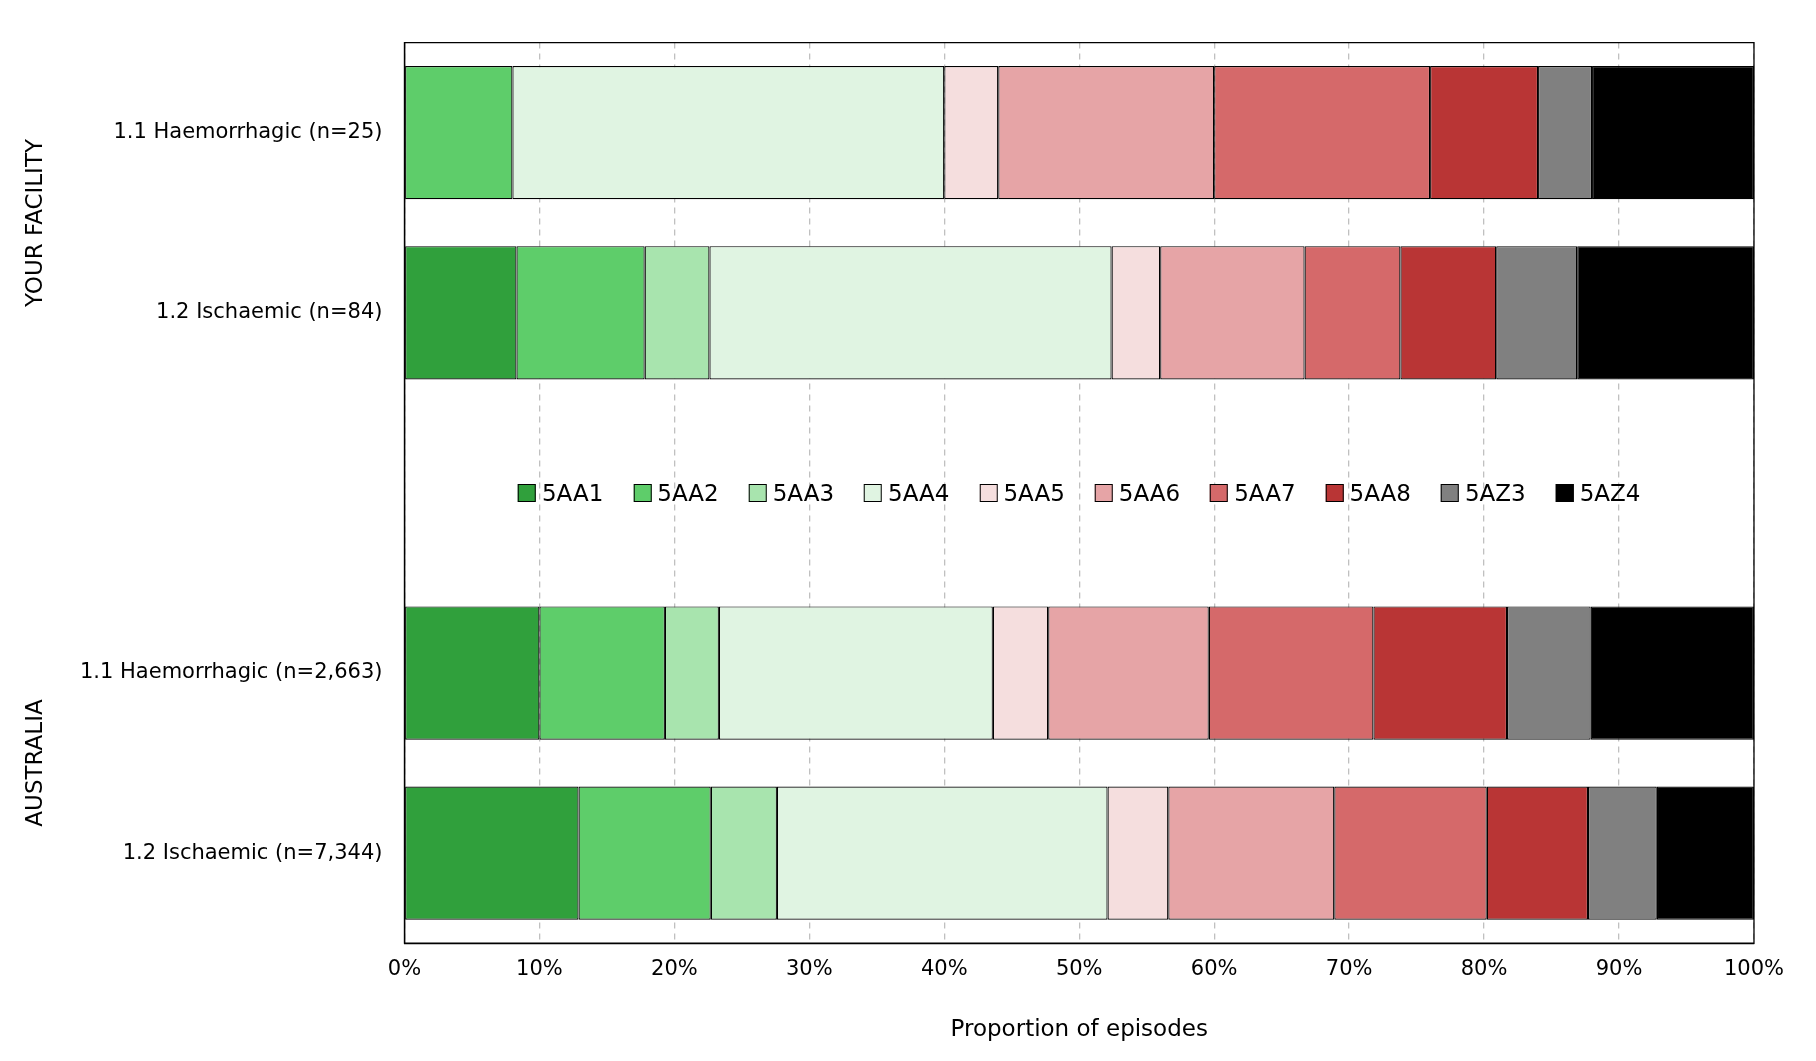 Image resolution: width=1816 pixels, height=1061 pixels. I want to click on y-tick-label: 1.1 Haemorrhagic (n=25), so click(248, 131).